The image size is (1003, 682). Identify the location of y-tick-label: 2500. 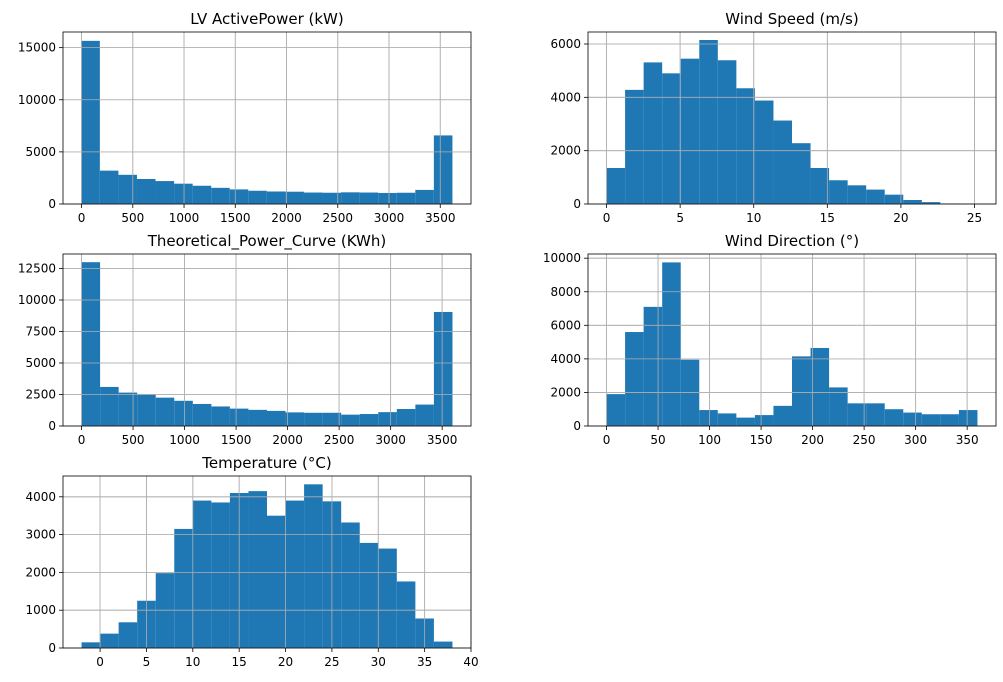
(40, 394).